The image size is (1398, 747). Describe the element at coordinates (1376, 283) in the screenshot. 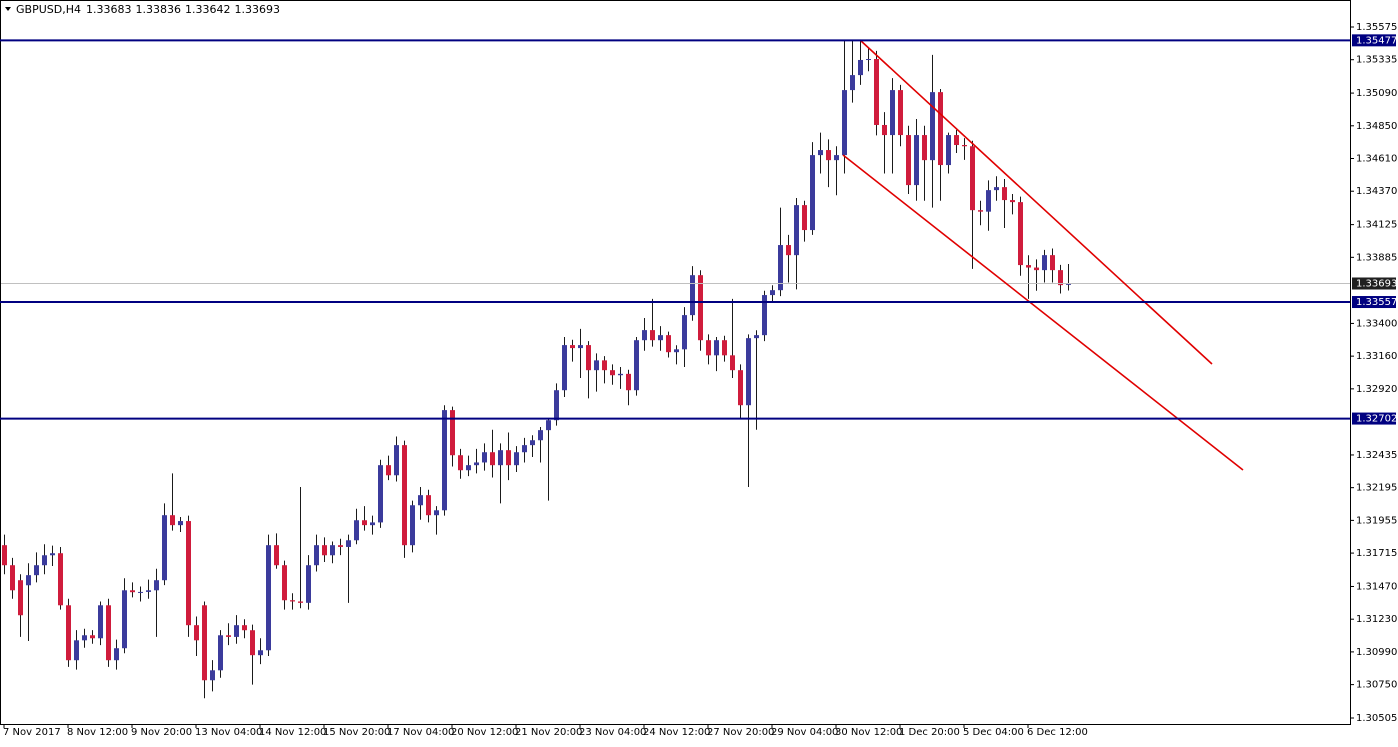

I see `last-price-label: 1.33693` at that location.